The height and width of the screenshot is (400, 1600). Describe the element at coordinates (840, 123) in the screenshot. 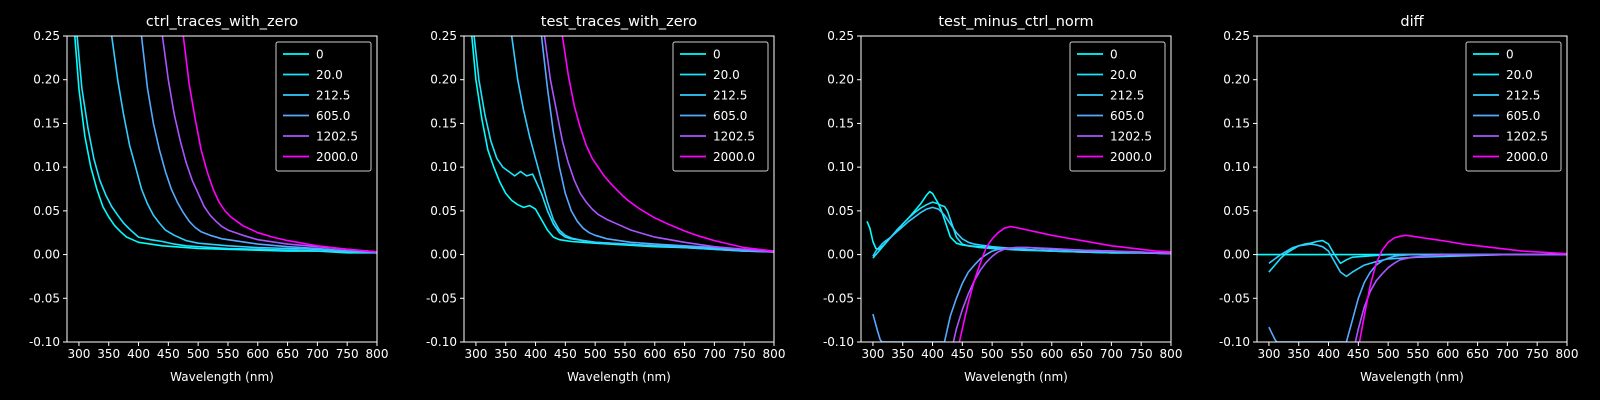

I see `y-tick-label: 0.15` at that location.